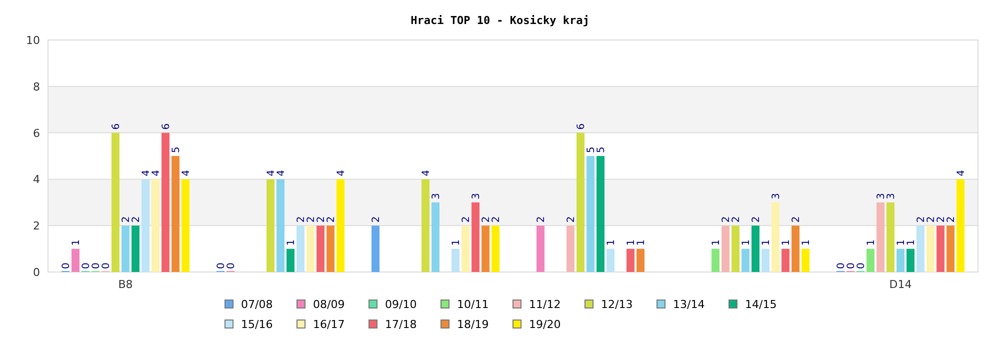 The height and width of the screenshot is (350, 1000). I want to click on x-tick-label: B8, so click(125, 284).